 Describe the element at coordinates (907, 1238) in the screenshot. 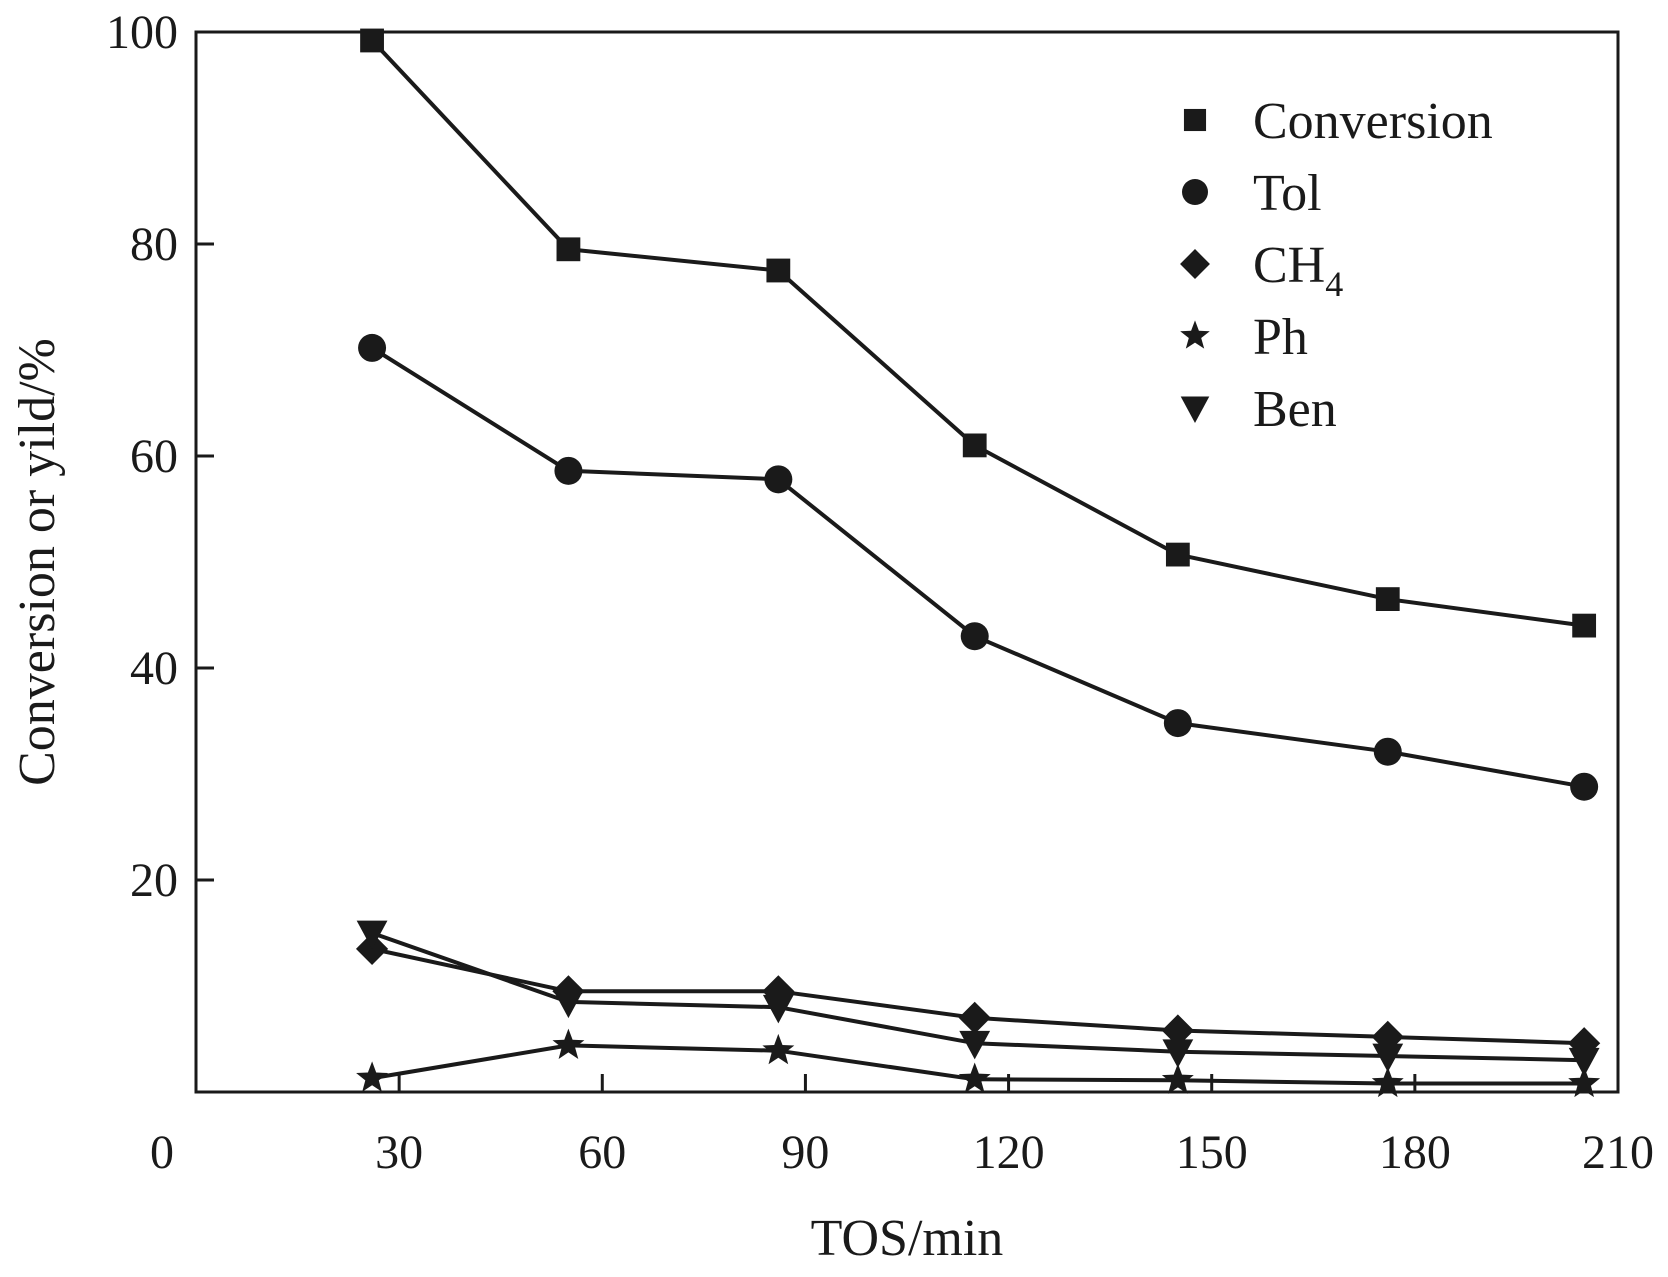

I see `x-axis-title: TOS/min` at that location.